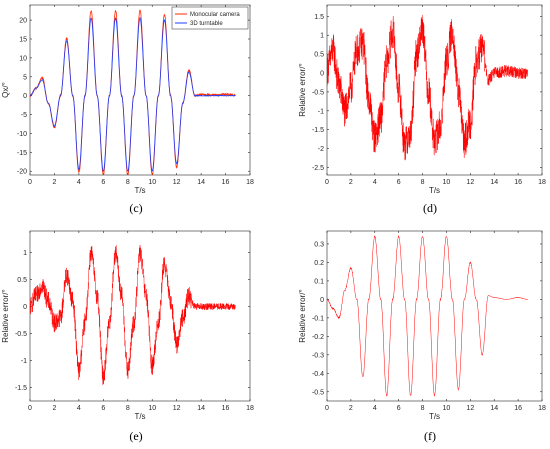  I want to click on y-tick-label: -20, so click(22, 172).